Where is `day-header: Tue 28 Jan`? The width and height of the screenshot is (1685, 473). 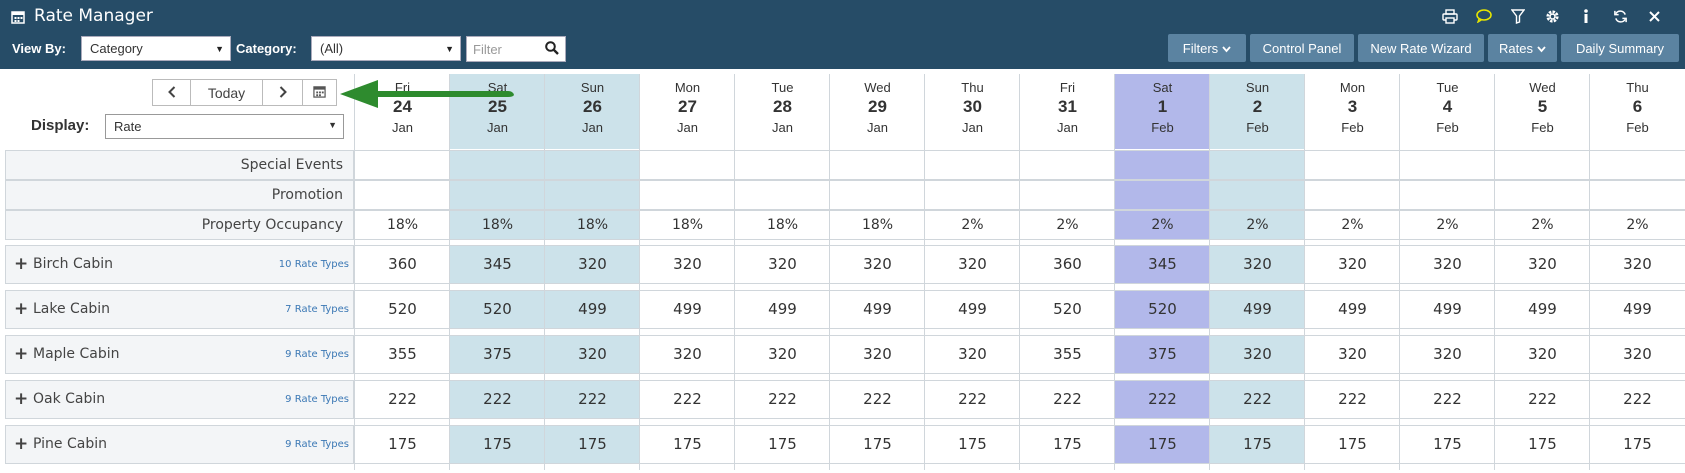 day-header: Tue 28 Jan is located at coordinates (782, 111).